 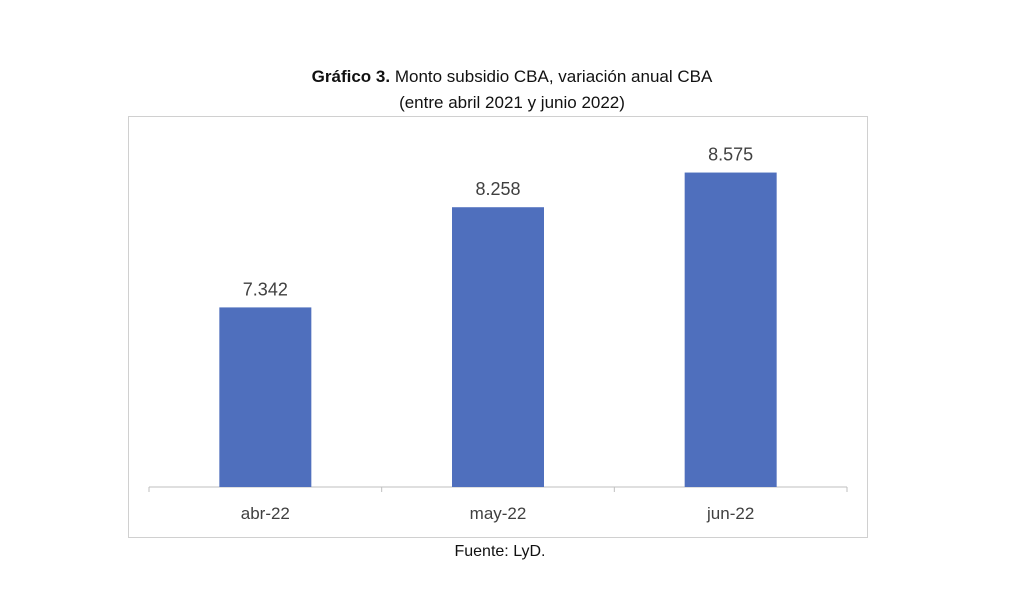 What do you see at coordinates (512, 102) in the screenshot?
I see `title-subtitle: (entre abril 2021 y junio 2022)` at bounding box center [512, 102].